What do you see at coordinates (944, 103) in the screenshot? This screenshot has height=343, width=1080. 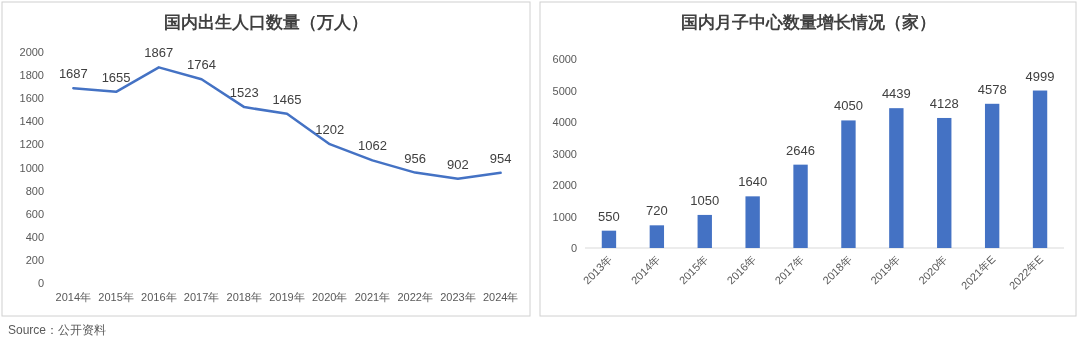 I see `data-label: 4128` at bounding box center [944, 103].